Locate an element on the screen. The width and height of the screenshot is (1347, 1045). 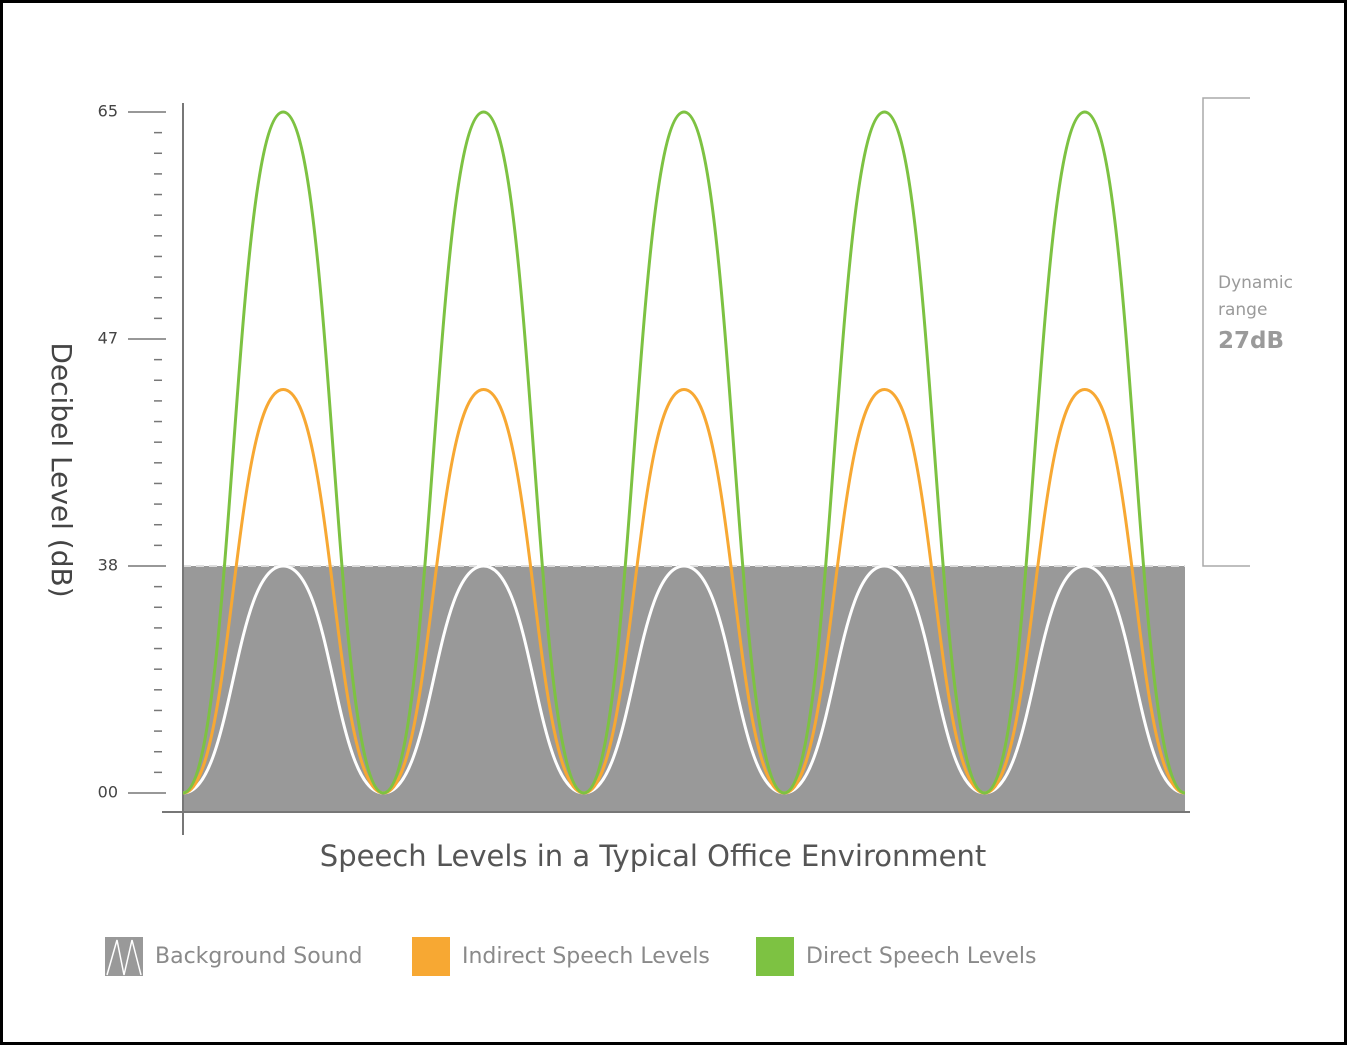
annotation-value: 27dB is located at coordinates (1251, 341).